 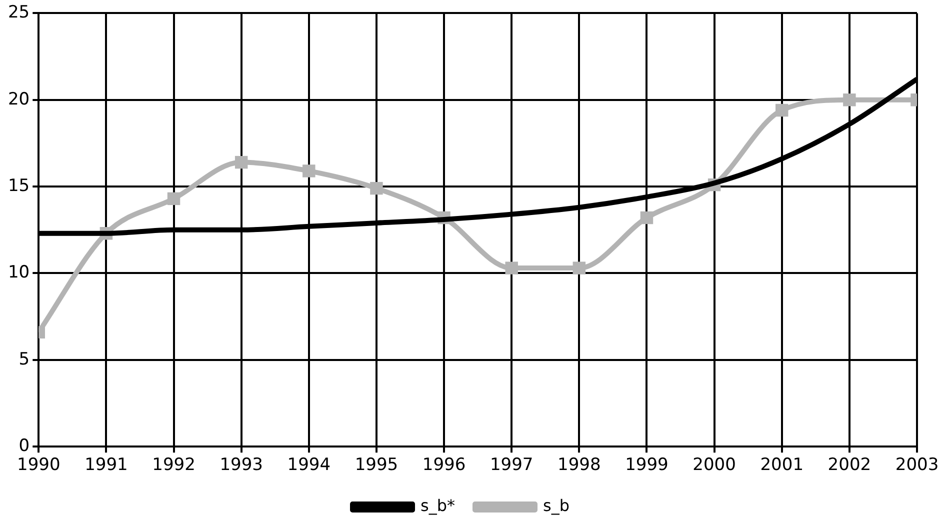 What do you see at coordinates (512, 465) in the screenshot?
I see `x-tick-label: 1997` at bounding box center [512, 465].